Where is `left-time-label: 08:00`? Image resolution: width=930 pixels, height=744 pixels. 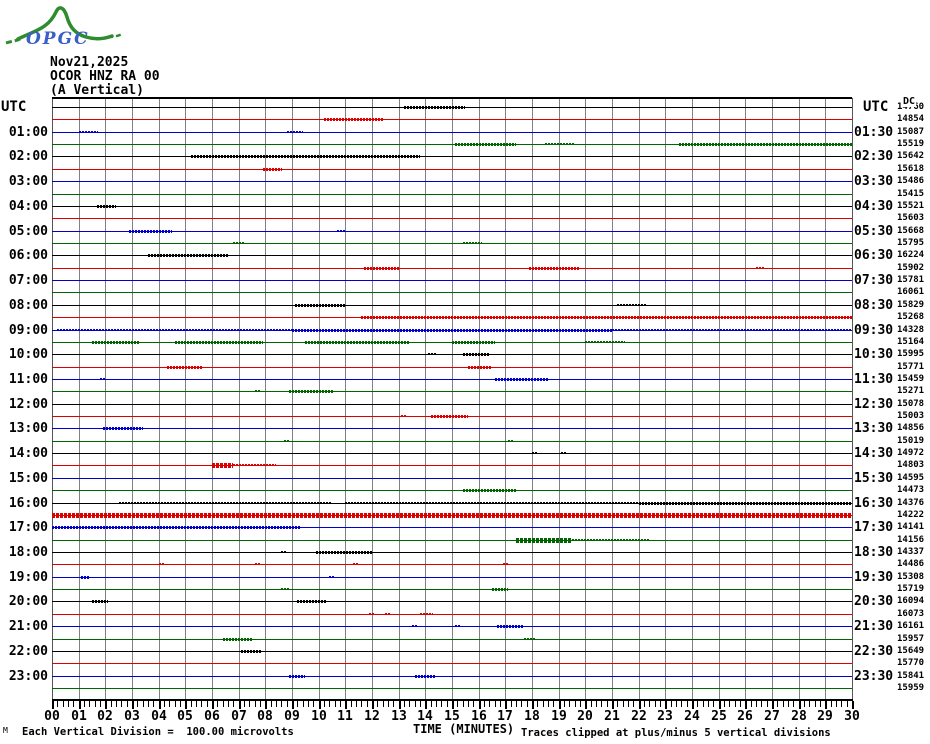 left-time-label: 08:00 is located at coordinates (28, 305).